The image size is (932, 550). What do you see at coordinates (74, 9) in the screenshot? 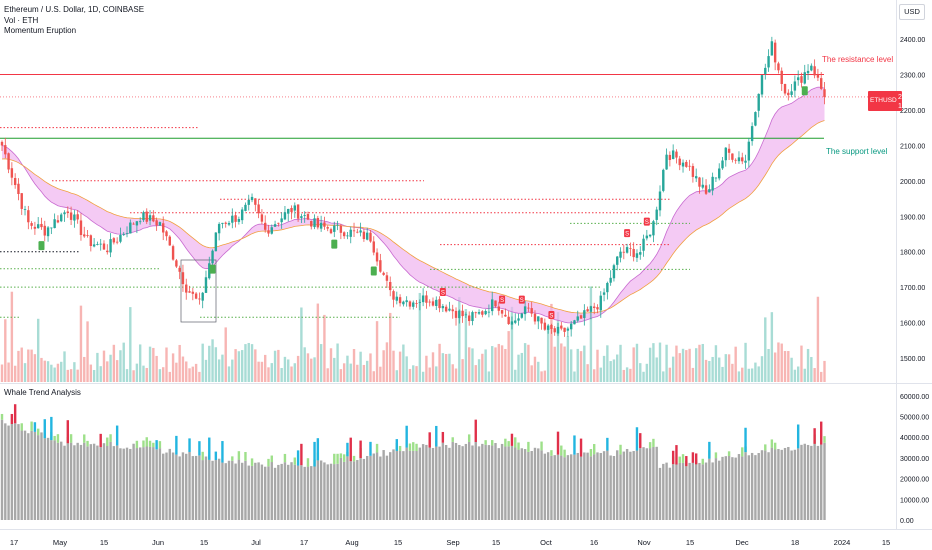
I see `symbol-title: Ethereum / U.S. Dollar, 1D, COINBASE` at bounding box center [74, 9].